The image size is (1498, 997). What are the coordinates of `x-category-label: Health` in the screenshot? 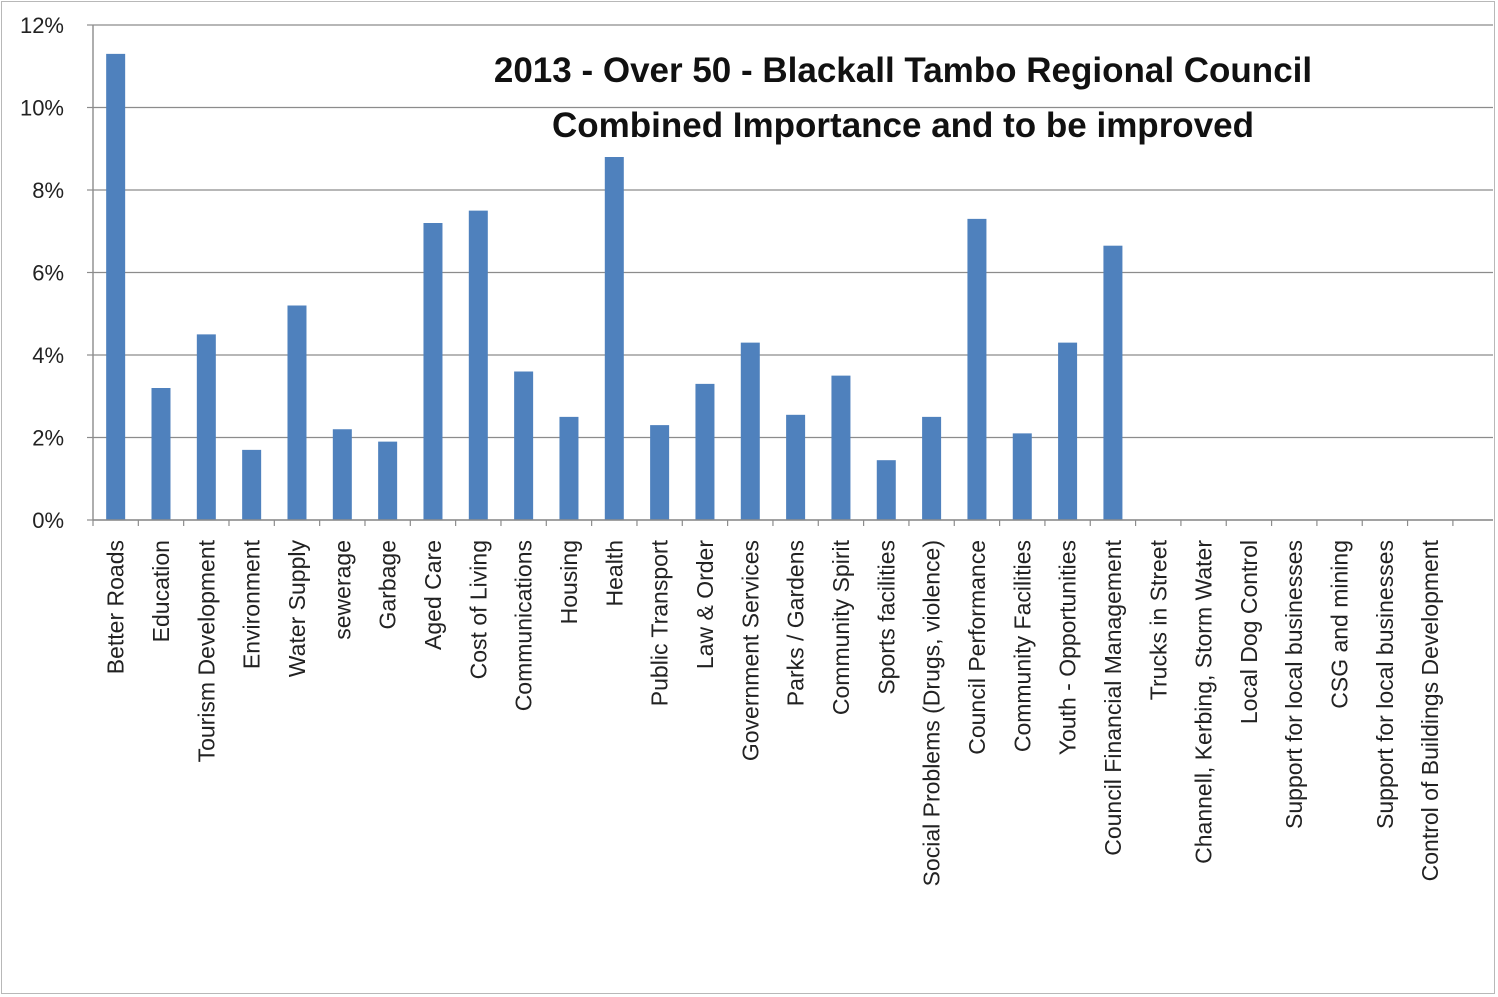 It's located at (614, 573).